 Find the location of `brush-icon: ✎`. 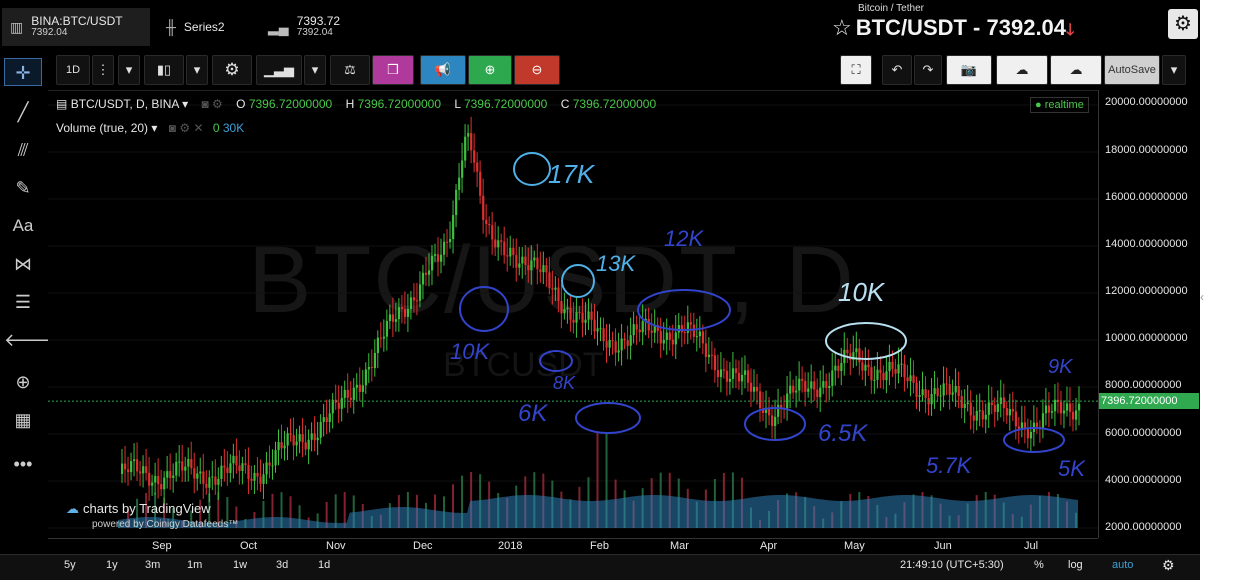

brush-icon: ✎ is located at coordinates (23, 188).